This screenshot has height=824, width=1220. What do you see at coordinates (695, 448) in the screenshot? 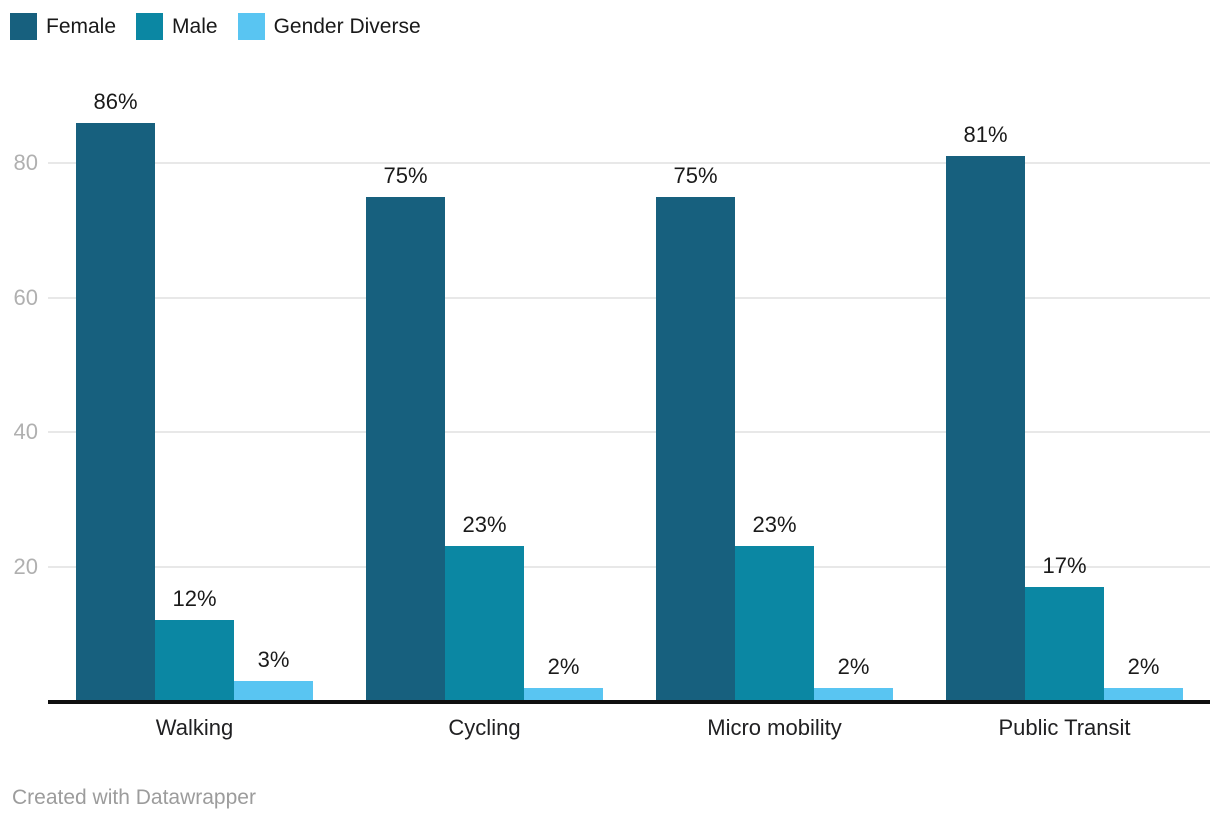
I see `bar-female-micro-mobility` at bounding box center [695, 448].